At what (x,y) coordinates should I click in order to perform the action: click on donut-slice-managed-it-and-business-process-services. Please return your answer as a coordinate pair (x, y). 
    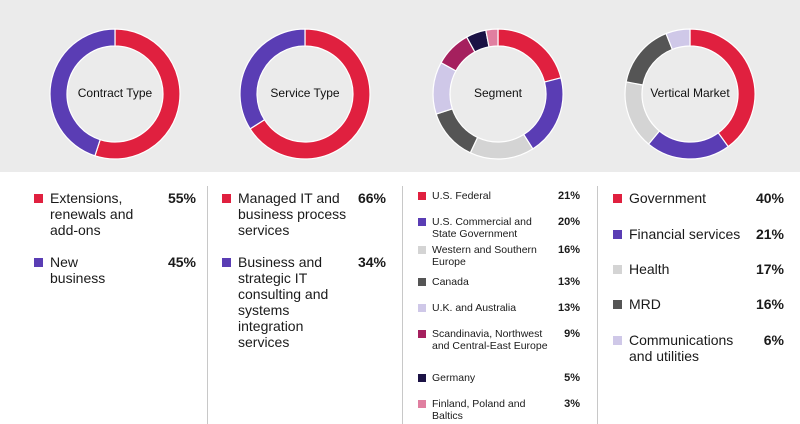
    Looking at the image, I should click on (310, 94).